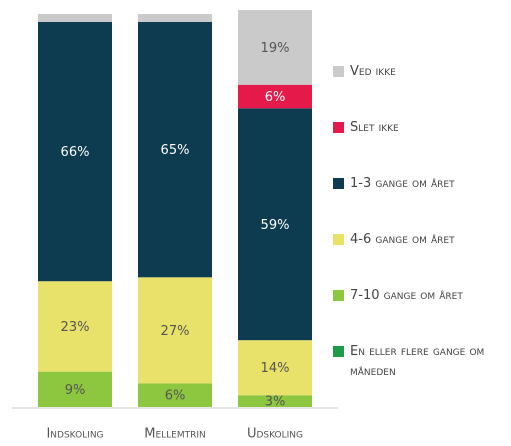 This screenshot has height=446, width=511. I want to click on legend-label: 7-10 gange om året, so click(406, 295).